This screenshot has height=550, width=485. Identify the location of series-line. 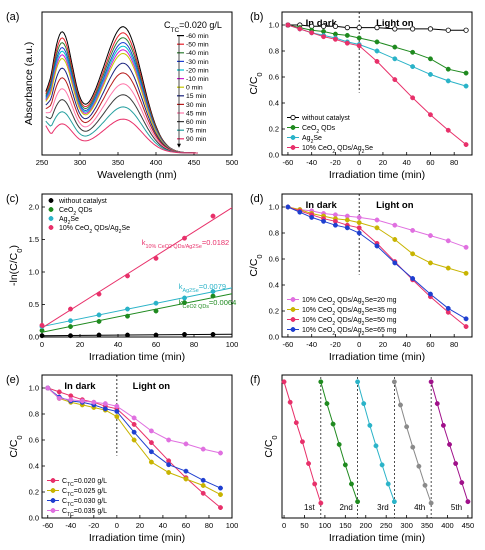
(134, 420).